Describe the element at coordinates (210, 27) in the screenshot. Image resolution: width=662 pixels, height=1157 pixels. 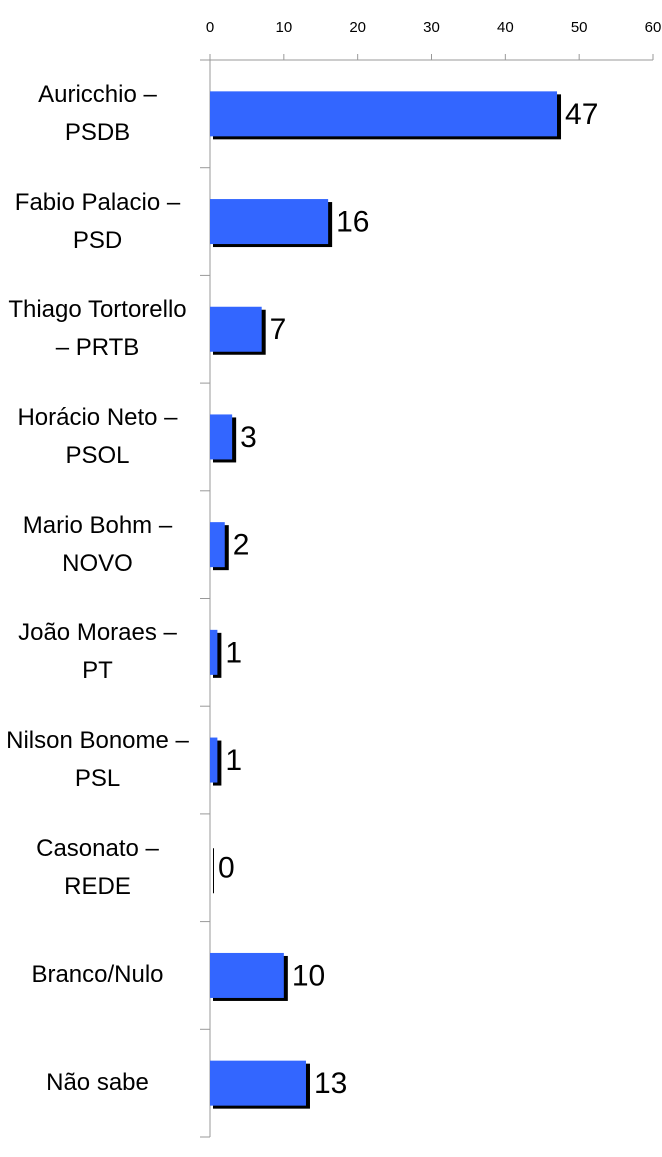
I see `x-tick-label: 0` at that location.